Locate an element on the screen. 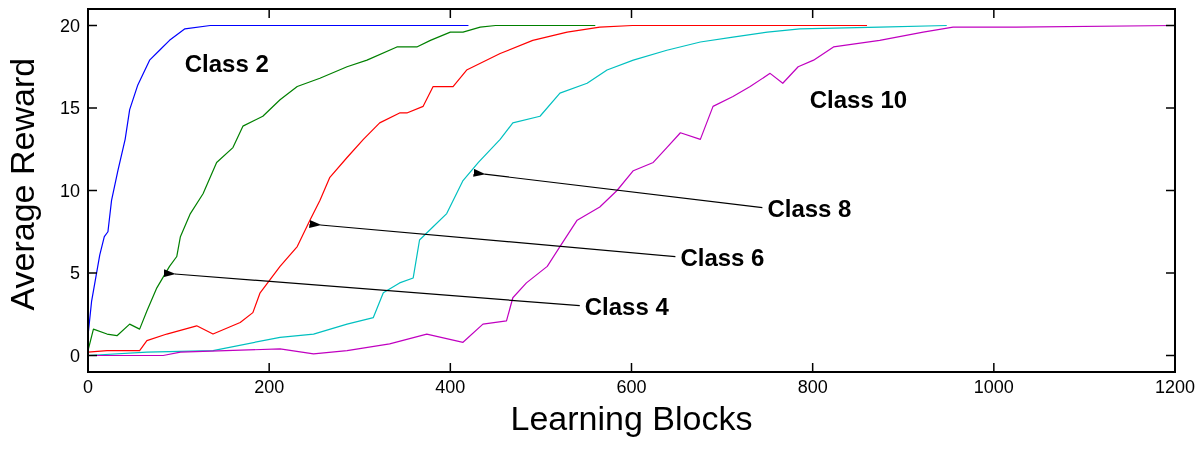 The height and width of the screenshot is (450, 1204). annotation: Class 10 is located at coordinates (858, 100).